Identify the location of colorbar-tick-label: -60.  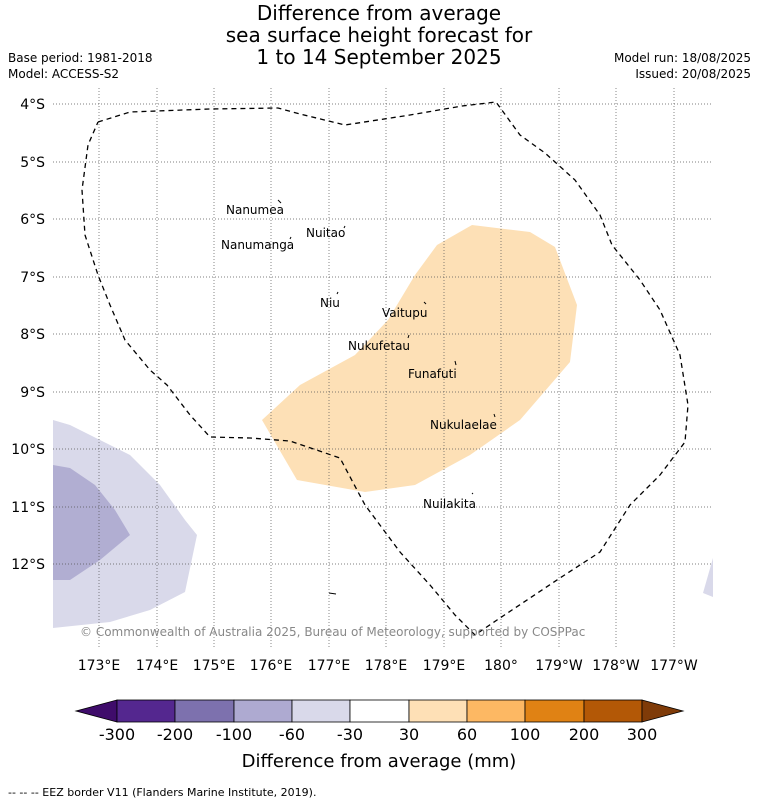
(292, 734).